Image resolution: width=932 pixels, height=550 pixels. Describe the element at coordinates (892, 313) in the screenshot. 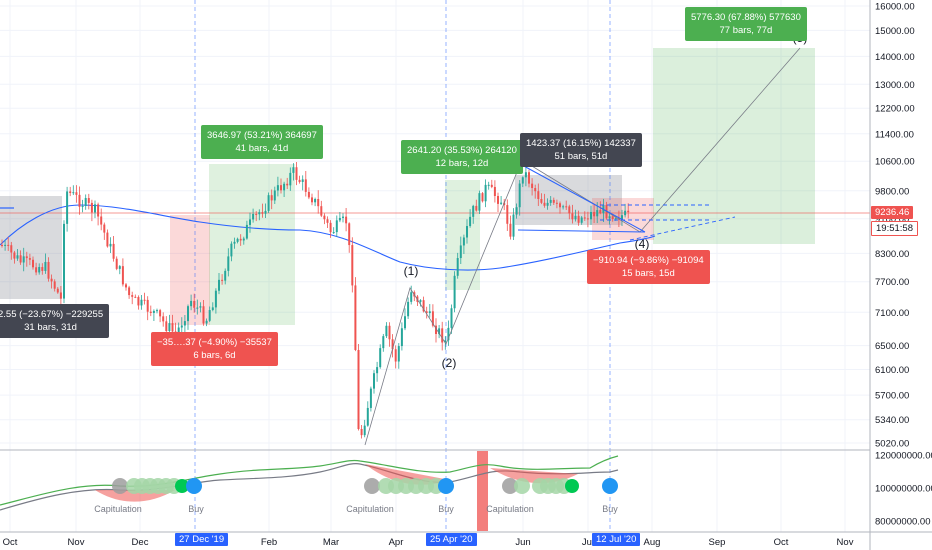

I see `price-tick-label: 7100.00` at that location.